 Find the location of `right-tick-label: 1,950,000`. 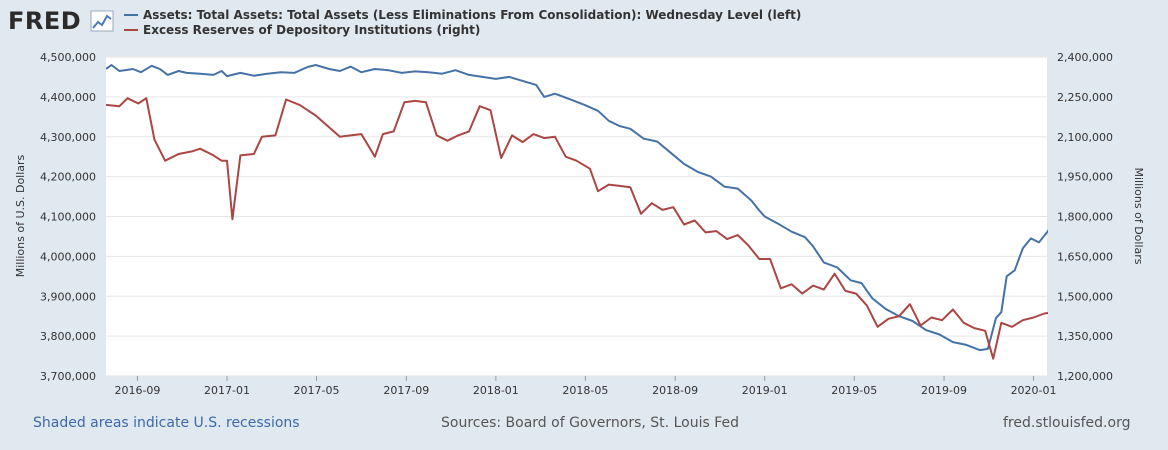

right-tick-label: 1,950,000 is located at coordinates (1085, 177).